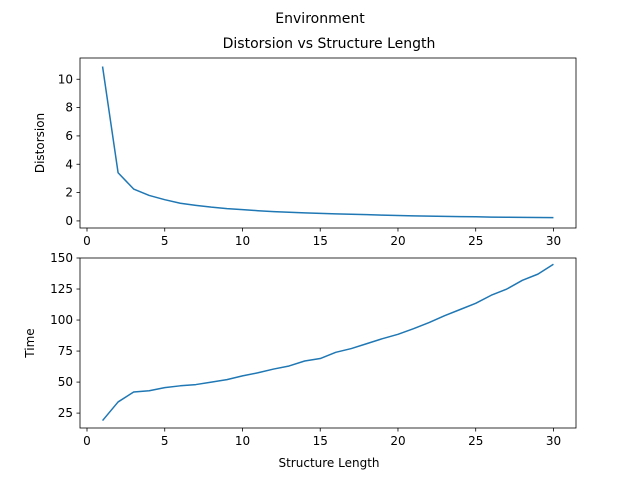  What do you see at coordinates (30, 343) in the screenshot?
I see `bottom-chart-ylabel: Time` at bounding box center [30, 343].